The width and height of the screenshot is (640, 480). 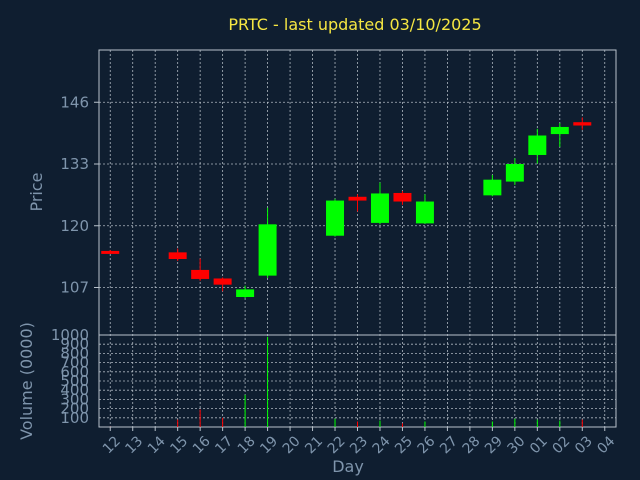 I want to click on volume-bars, so click(x=346, y=381).